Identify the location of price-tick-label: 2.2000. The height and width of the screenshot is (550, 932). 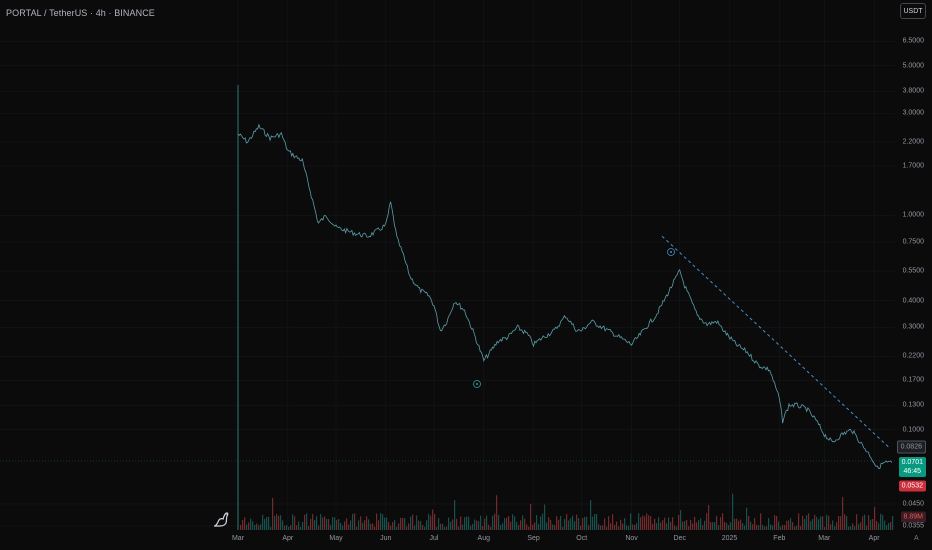
(913, 142).